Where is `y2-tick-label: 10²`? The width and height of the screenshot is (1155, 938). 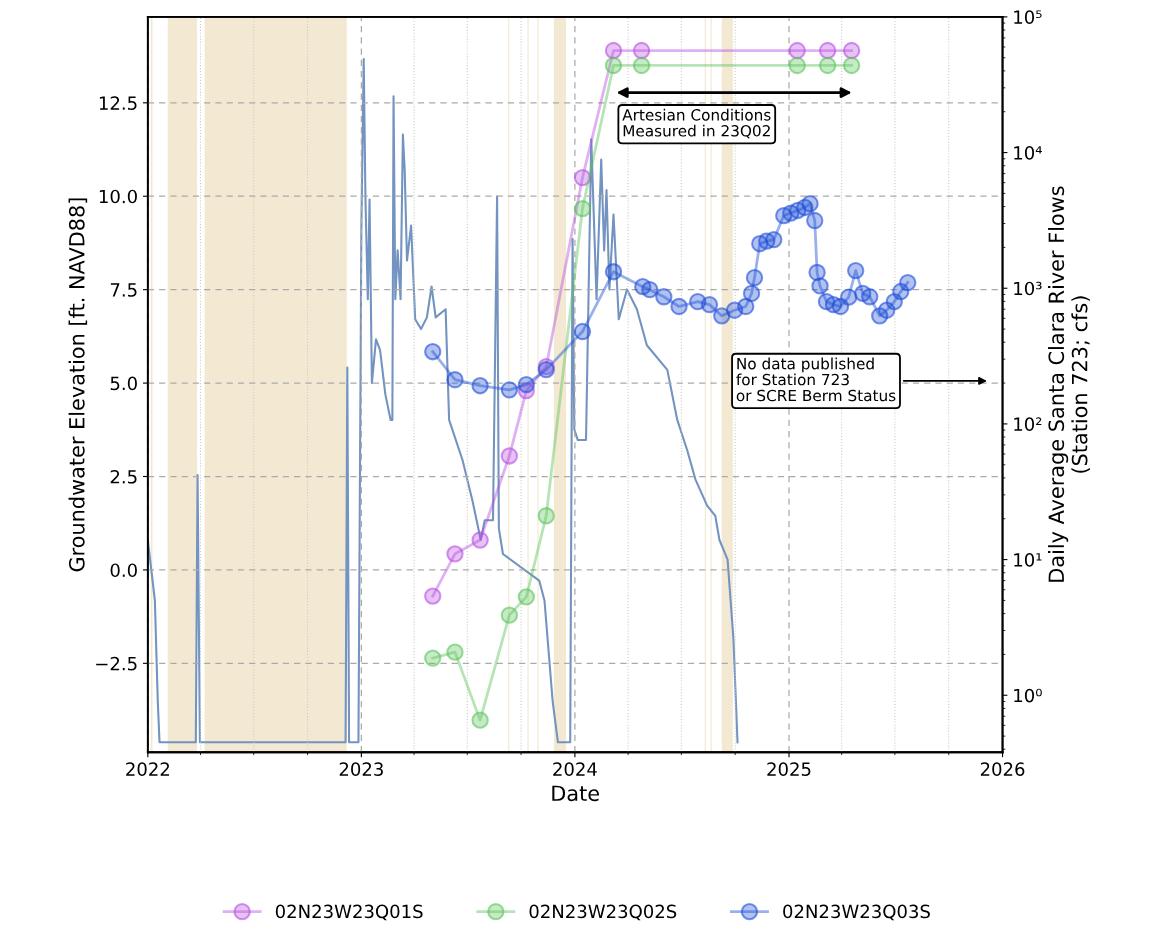
y2-tick-label: 10² is located at coordinates (1028, 424).